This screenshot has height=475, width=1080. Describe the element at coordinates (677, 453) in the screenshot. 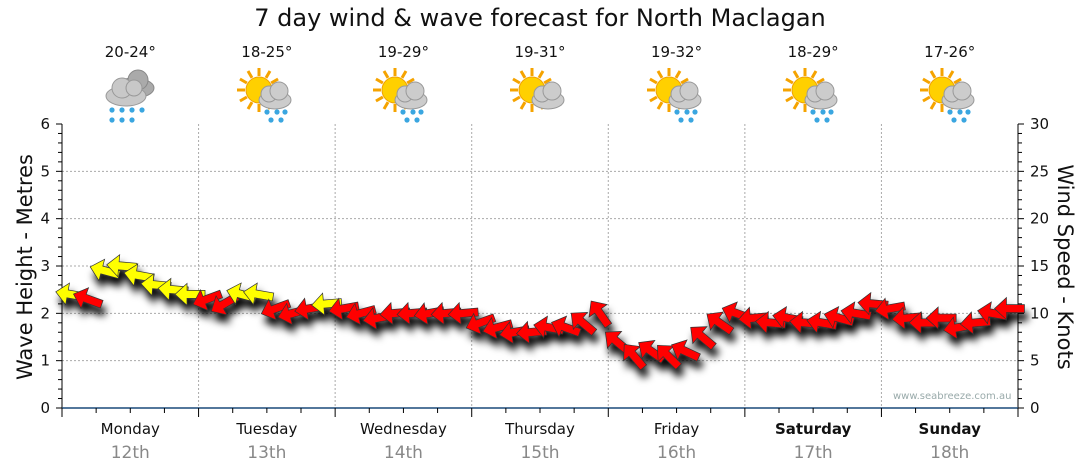

I see `day-date: 16th` at that location.